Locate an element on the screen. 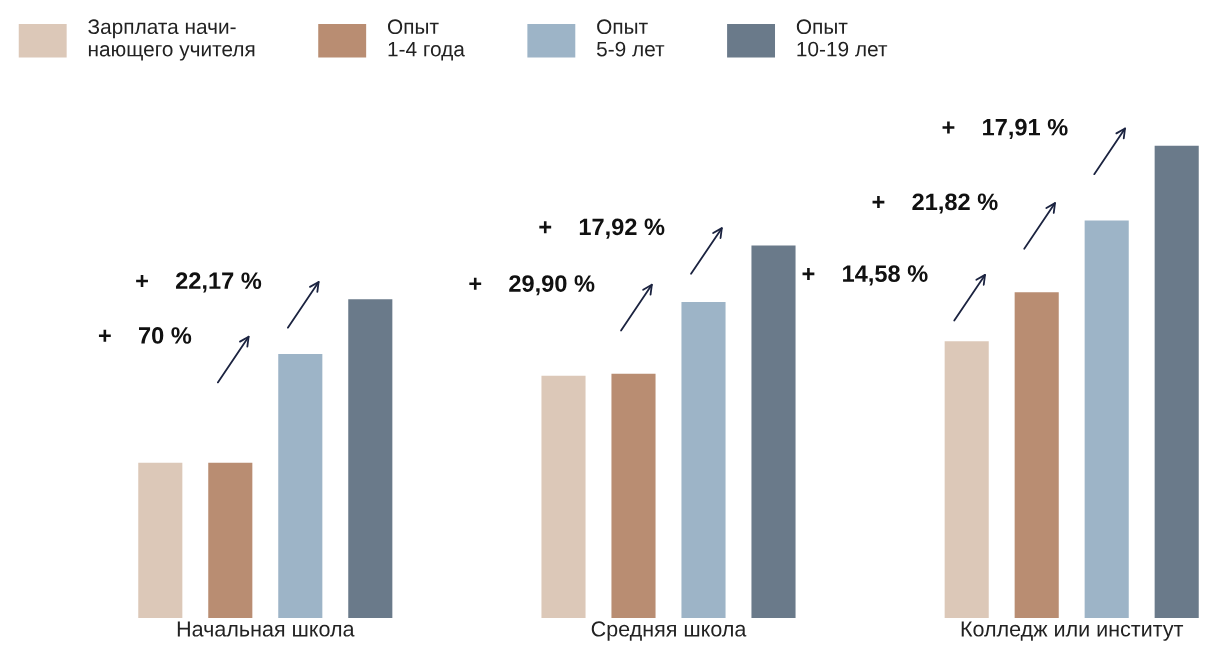 This screenshot has width=1211, height=653. x-tick-label: Колледж или институт is located at coordinates (1072, 631).